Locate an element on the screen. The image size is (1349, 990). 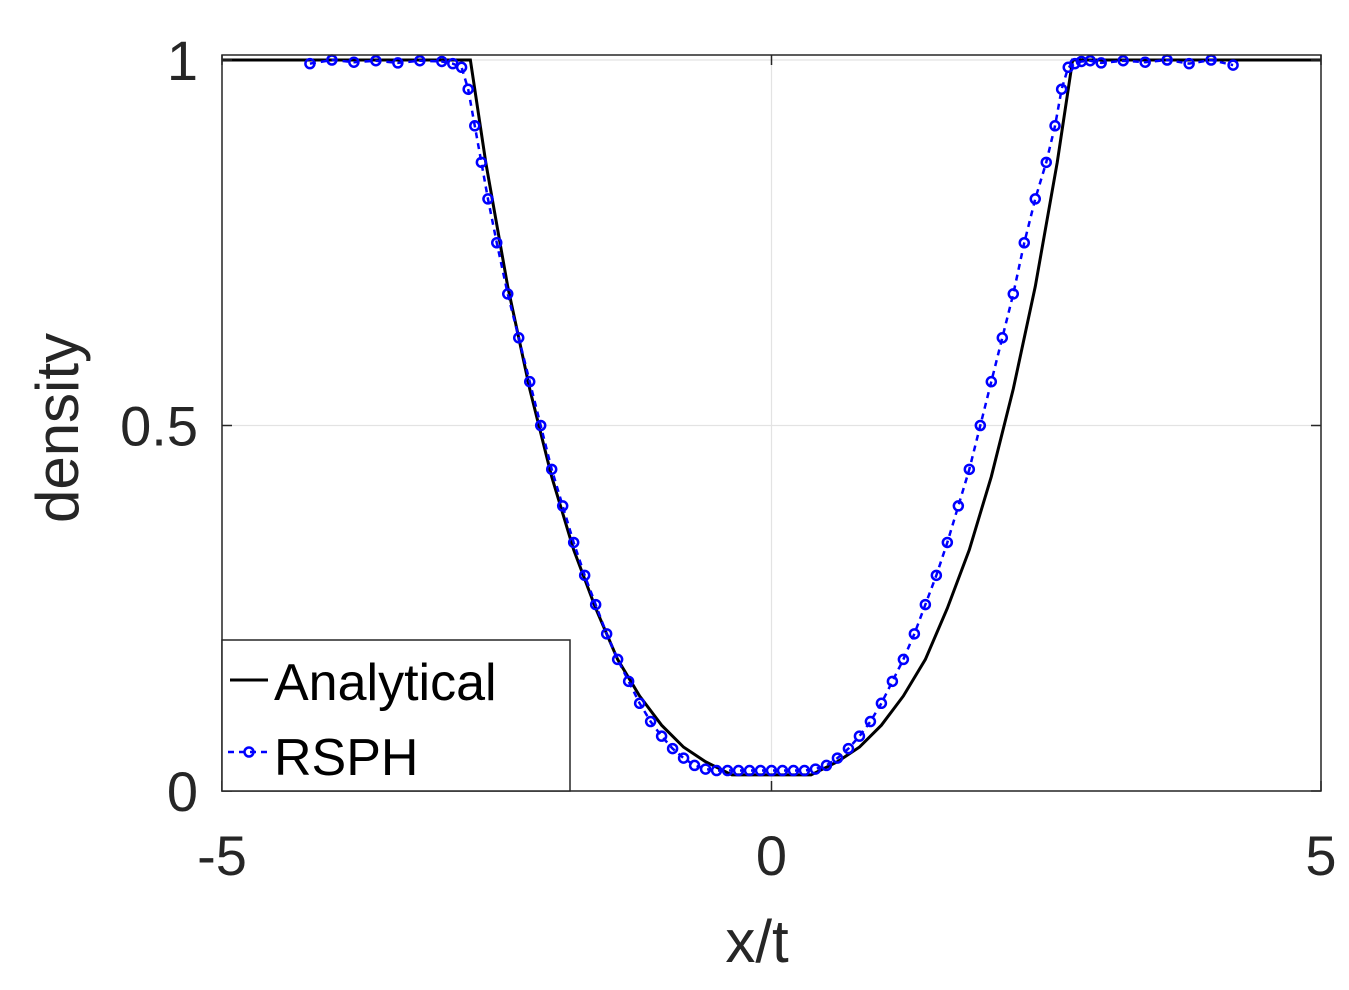
x-tick-label: -5 is located at coordinates (222, 855).